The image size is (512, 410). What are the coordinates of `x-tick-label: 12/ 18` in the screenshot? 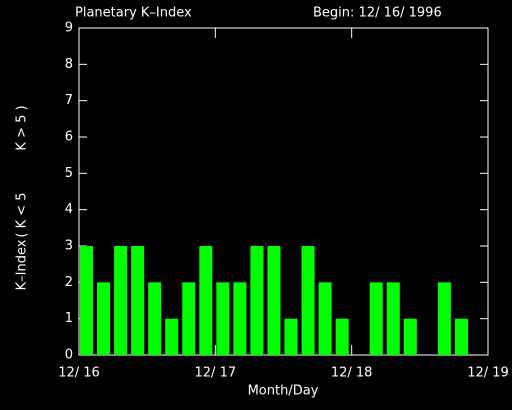 It's located at (352, 373).